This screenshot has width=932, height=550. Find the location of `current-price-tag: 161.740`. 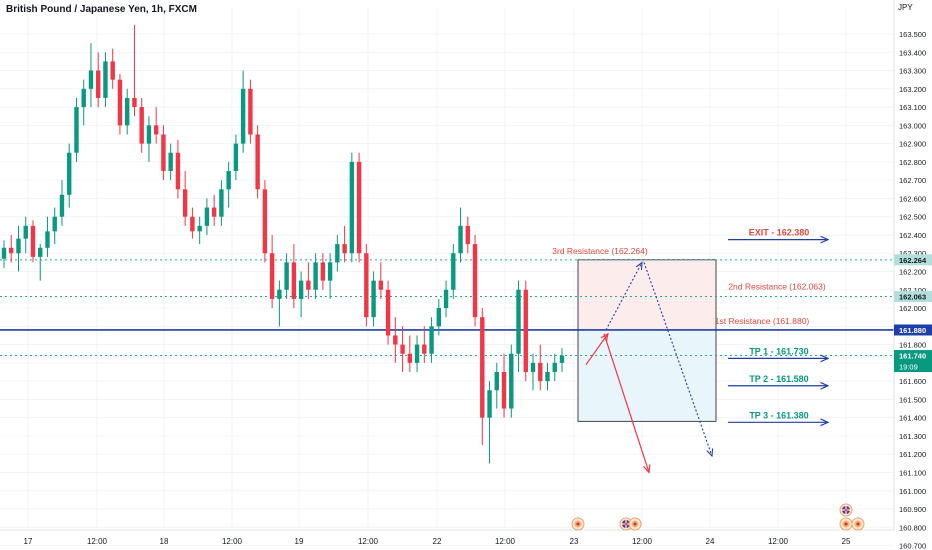

current-price-tag: 161.740 is located at coordinates (912, 356).